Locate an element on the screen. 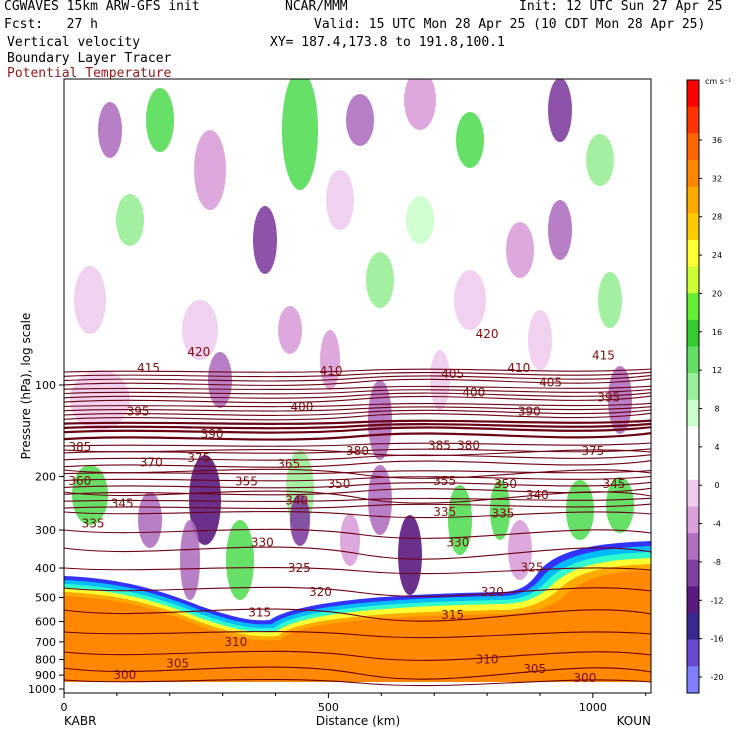  theta-label: 340 is located at coordinates (537, 495).